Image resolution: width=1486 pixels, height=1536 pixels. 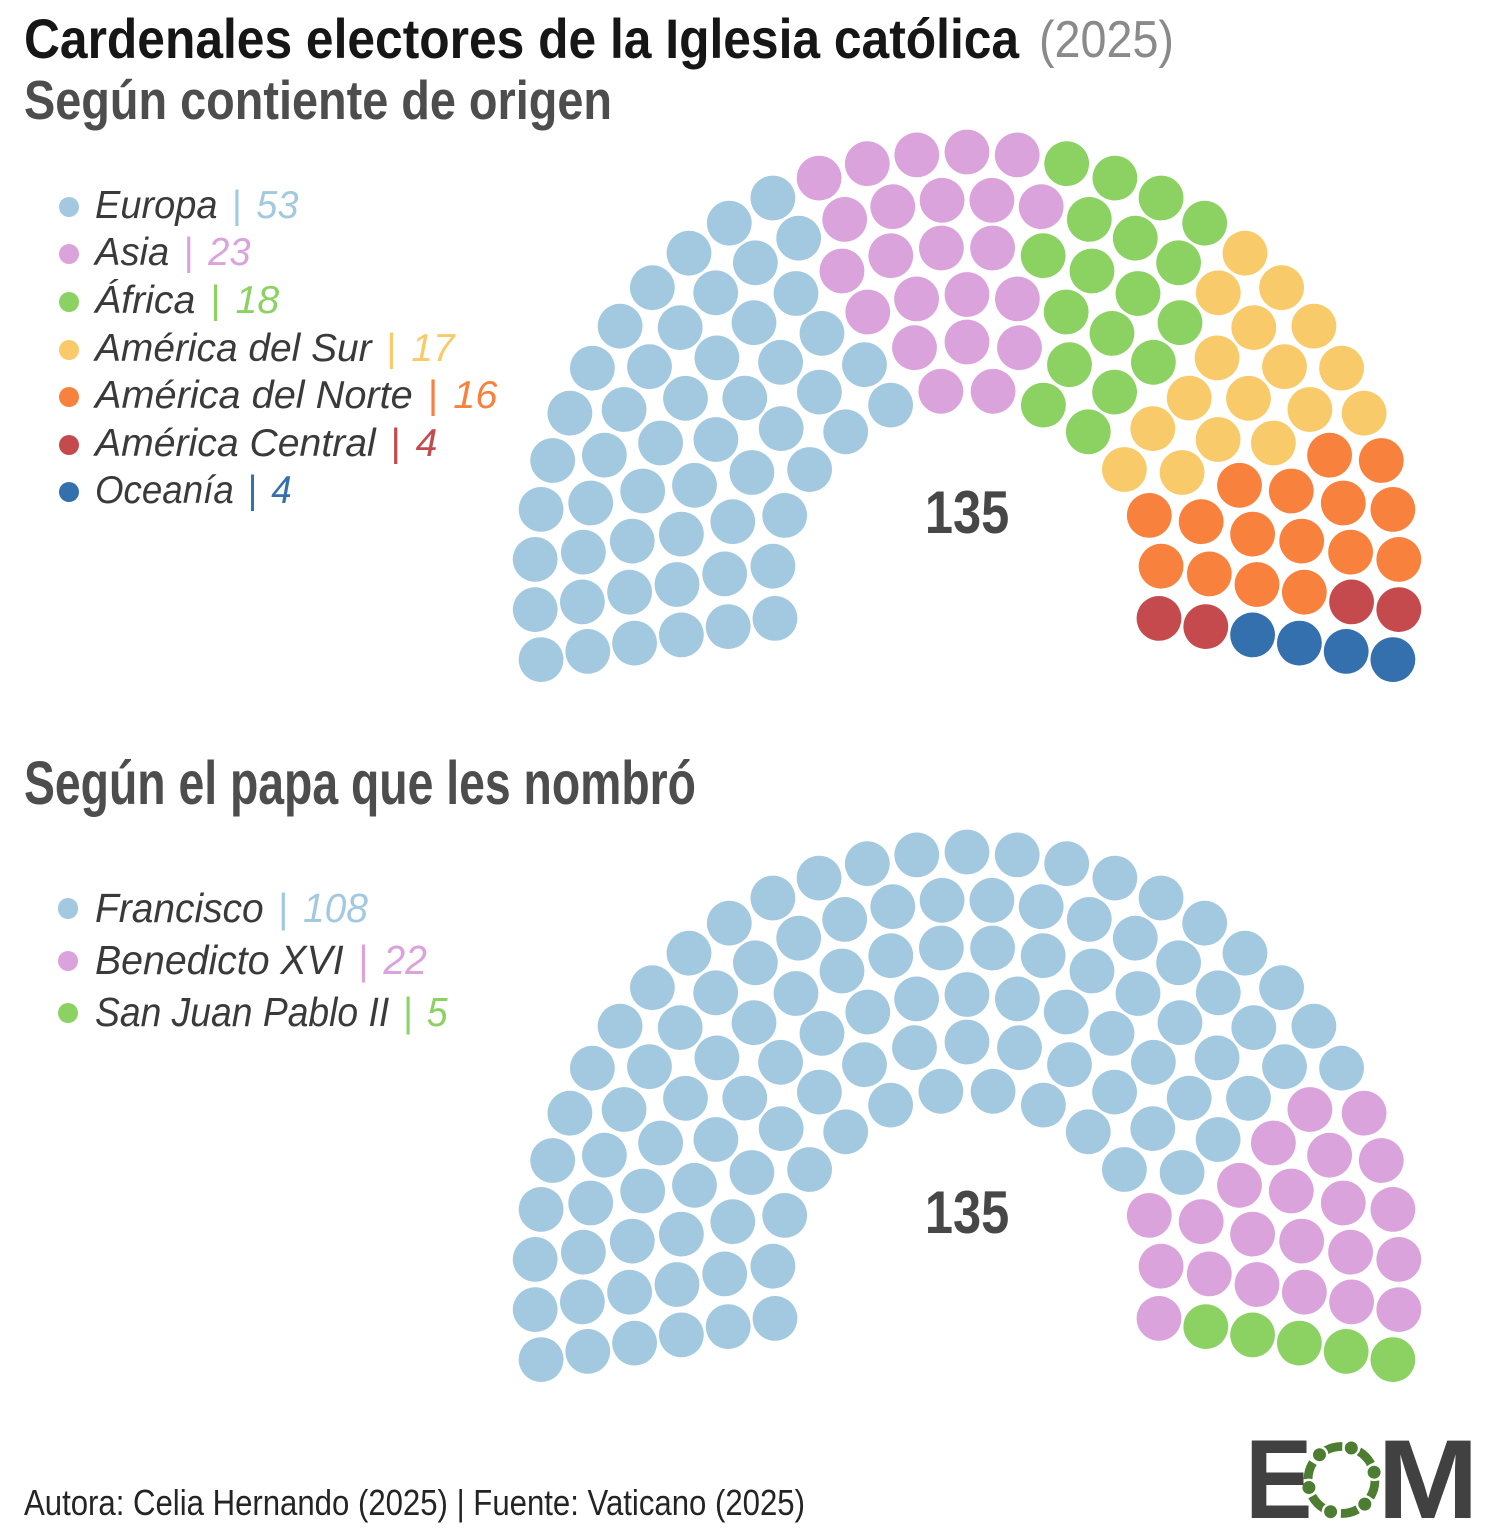 I want to click on svg-text: E, so click(x=1279, y=1476).